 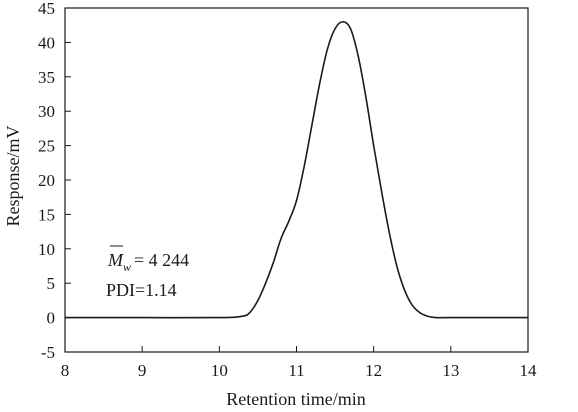 I want to click on pdi-annotation: PDI=1.14, so click(x=141, y=290).